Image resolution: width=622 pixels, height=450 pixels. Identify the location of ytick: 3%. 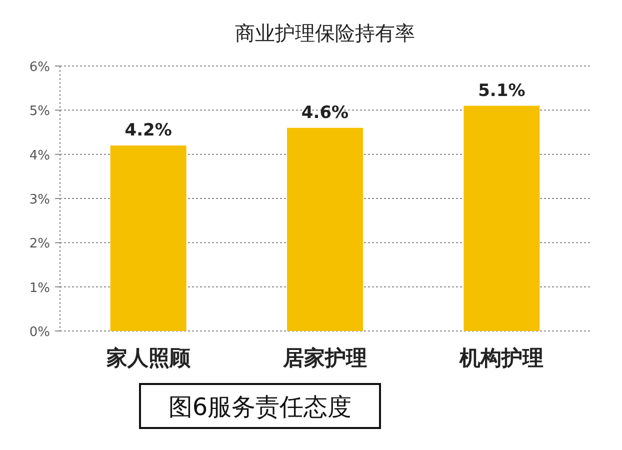
(39, 200).